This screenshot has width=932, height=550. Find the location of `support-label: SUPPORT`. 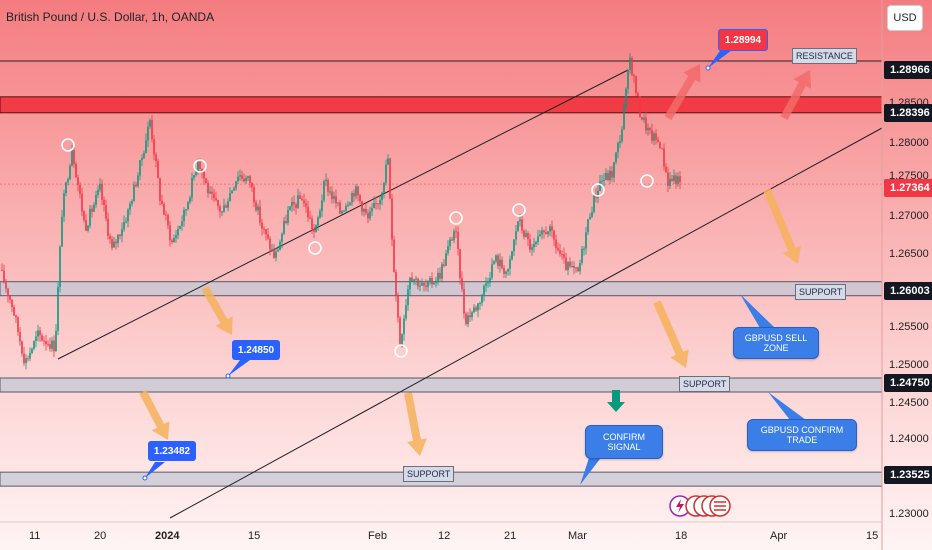

support-label: SUPPORT is located at coordinates (821, 292).